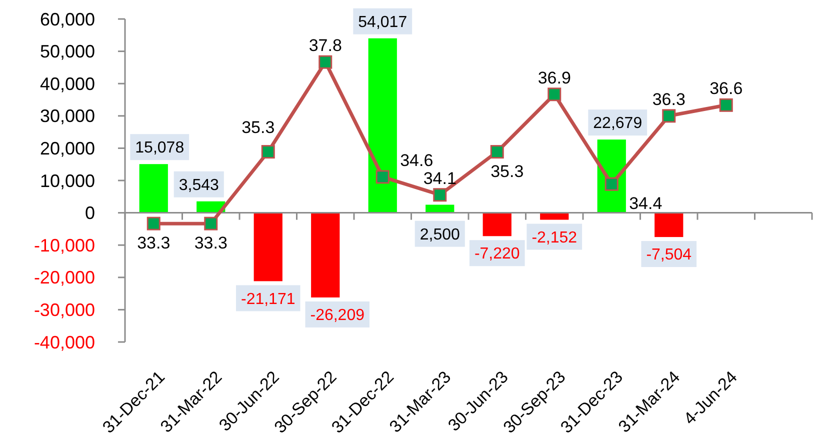 Image resolution: width=821 pixels, height=446 pixels. I want to click on data-label: -26,209, so click(337, 315).